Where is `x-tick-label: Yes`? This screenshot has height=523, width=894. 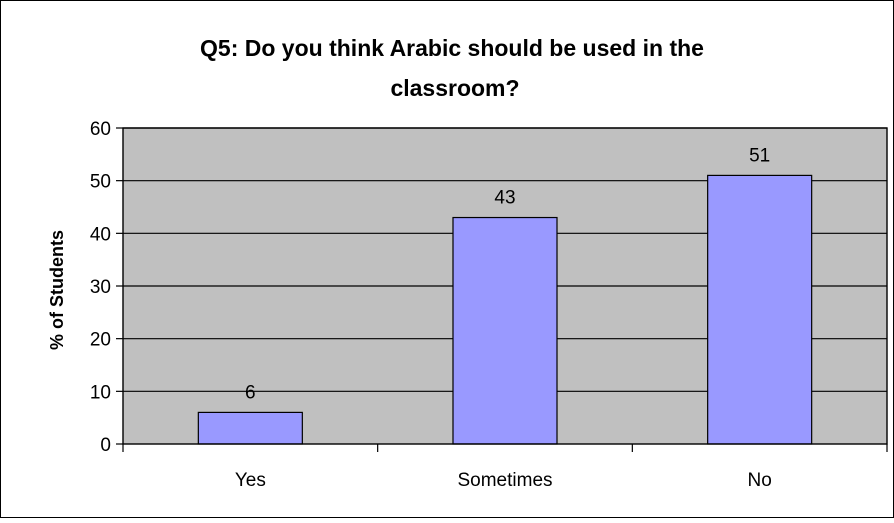 x-tick-label: Yes is located at coordinates (250, 480).